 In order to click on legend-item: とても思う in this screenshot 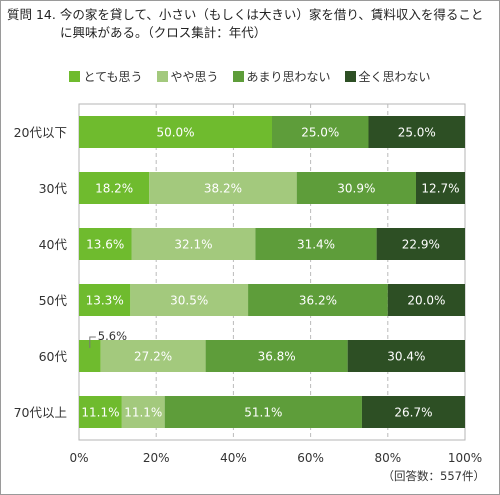, I will do `click(106, 76)`.